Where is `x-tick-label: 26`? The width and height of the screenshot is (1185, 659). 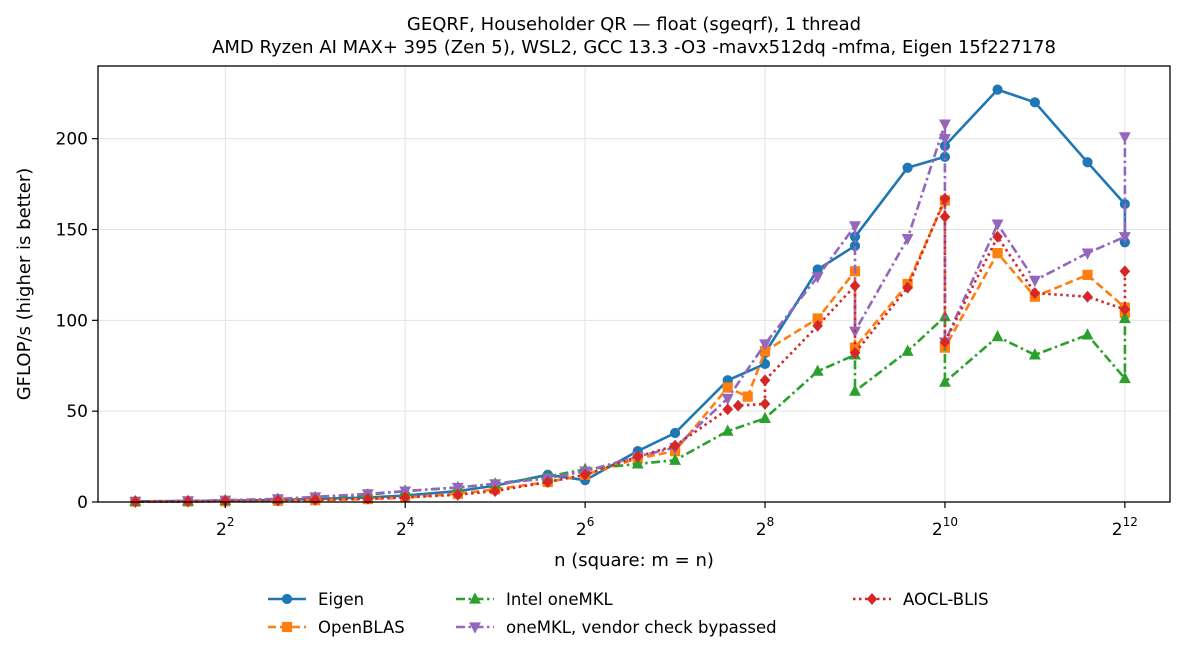
x-tick-label: 26 is located at coordinates (585, 527).